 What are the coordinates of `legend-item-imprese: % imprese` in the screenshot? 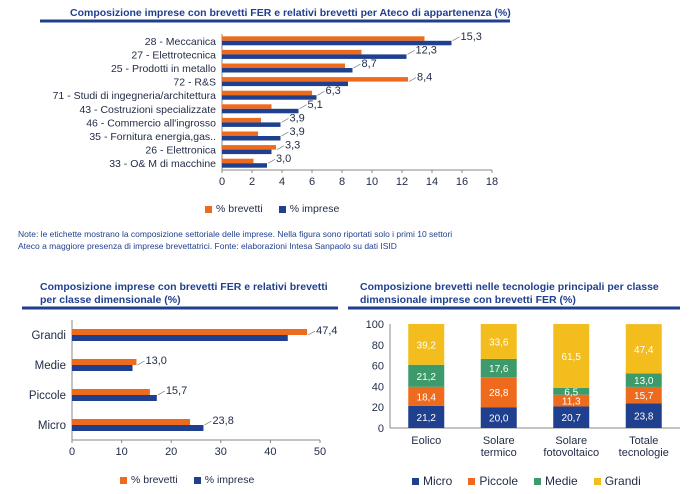 It's located at (224, 480).